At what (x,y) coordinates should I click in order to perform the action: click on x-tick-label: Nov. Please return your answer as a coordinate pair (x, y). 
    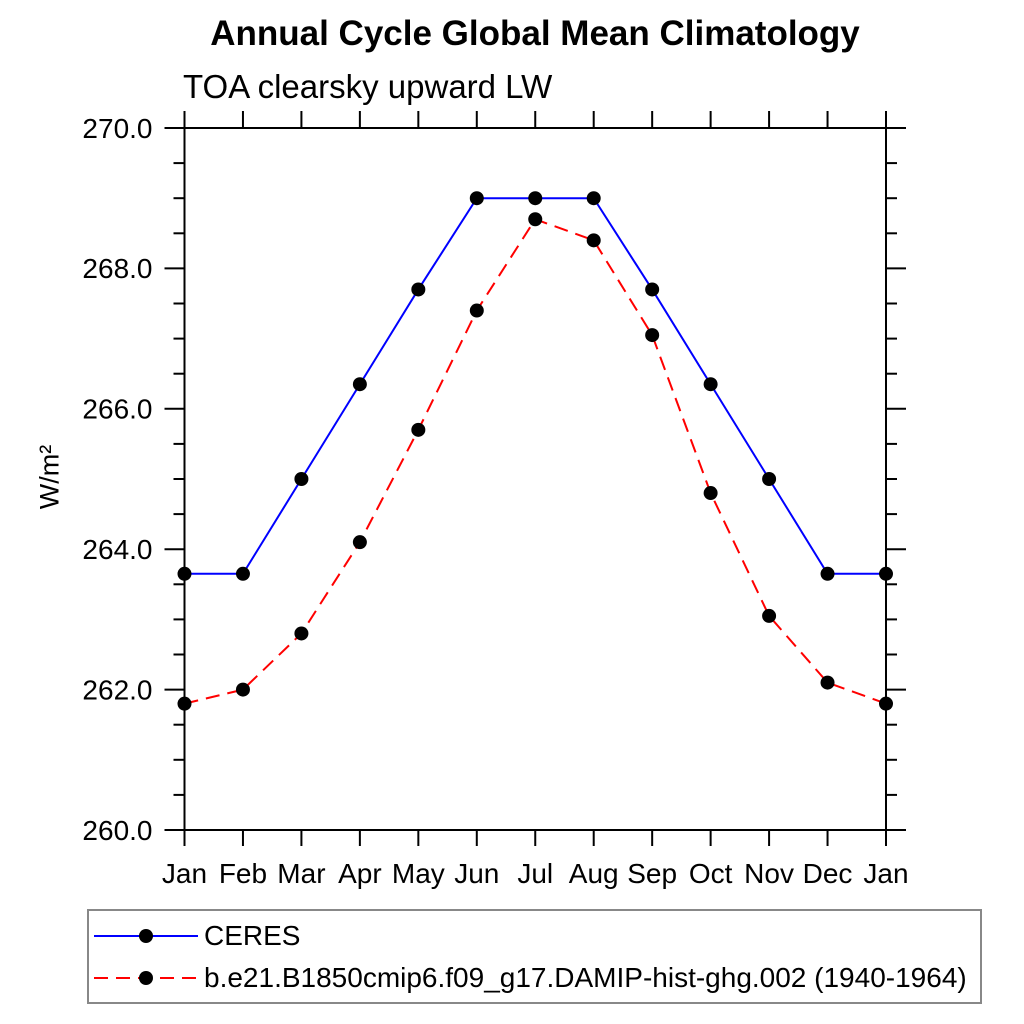
    Looking at the image, I should click on (769, 873).